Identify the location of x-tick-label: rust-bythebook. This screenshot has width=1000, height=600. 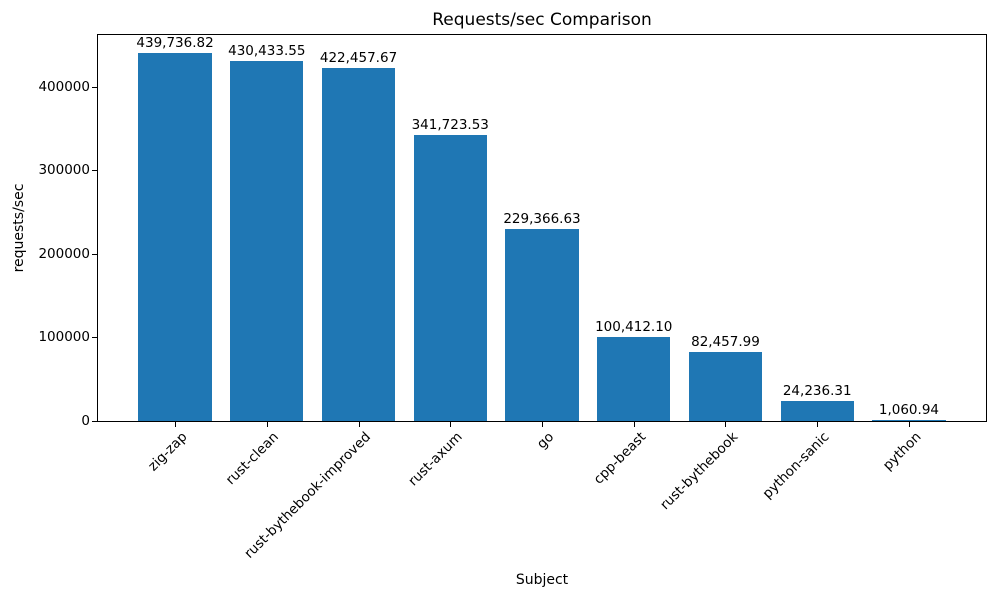
(698, 471).